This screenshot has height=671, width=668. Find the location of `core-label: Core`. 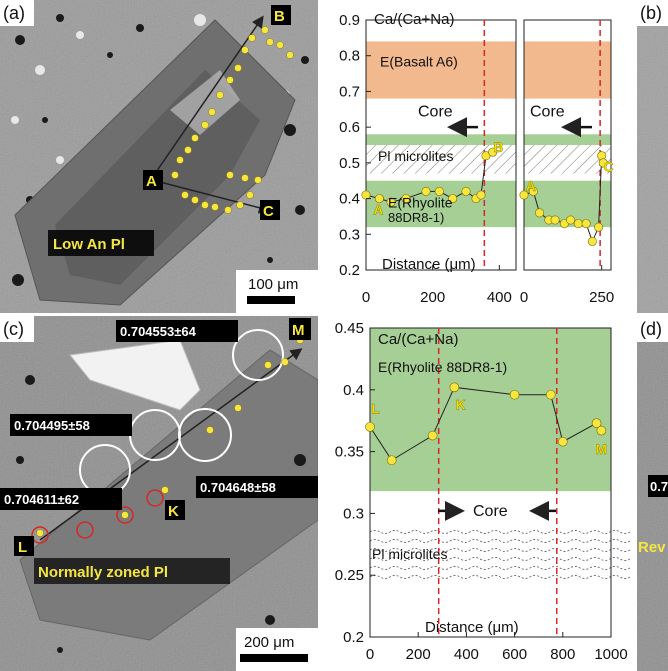

core-label: Core is located at coordinates (435, 111).